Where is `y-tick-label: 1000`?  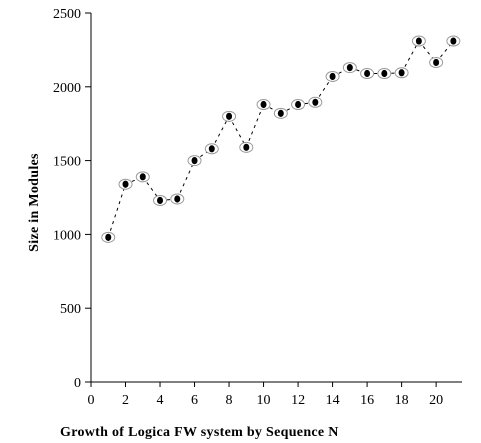 y-tick-label: 1000 is located at coordinates (67, 235).